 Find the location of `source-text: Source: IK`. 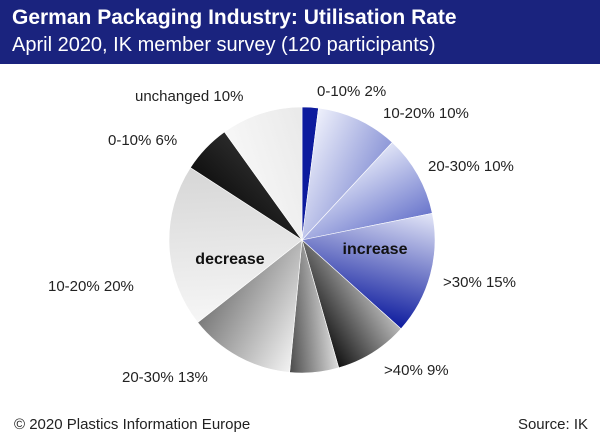

source-text: Source: IK is located at coordinates (552, 424).